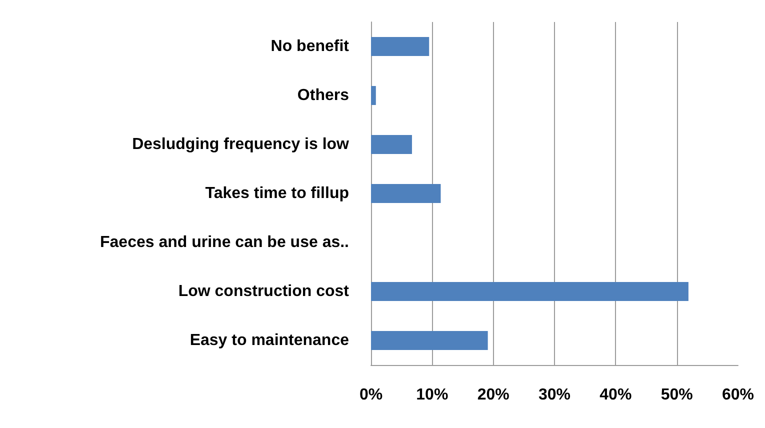  I want to click on y-tick-label: Easy to maintenance, so click(270, 340).